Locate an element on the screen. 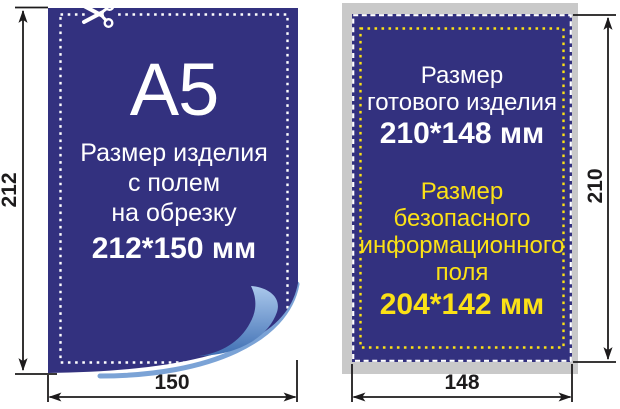 This screenshot has width=620, height=409. bleed-size-caption-line: Размер изделия is located at coordinates (174, 153).